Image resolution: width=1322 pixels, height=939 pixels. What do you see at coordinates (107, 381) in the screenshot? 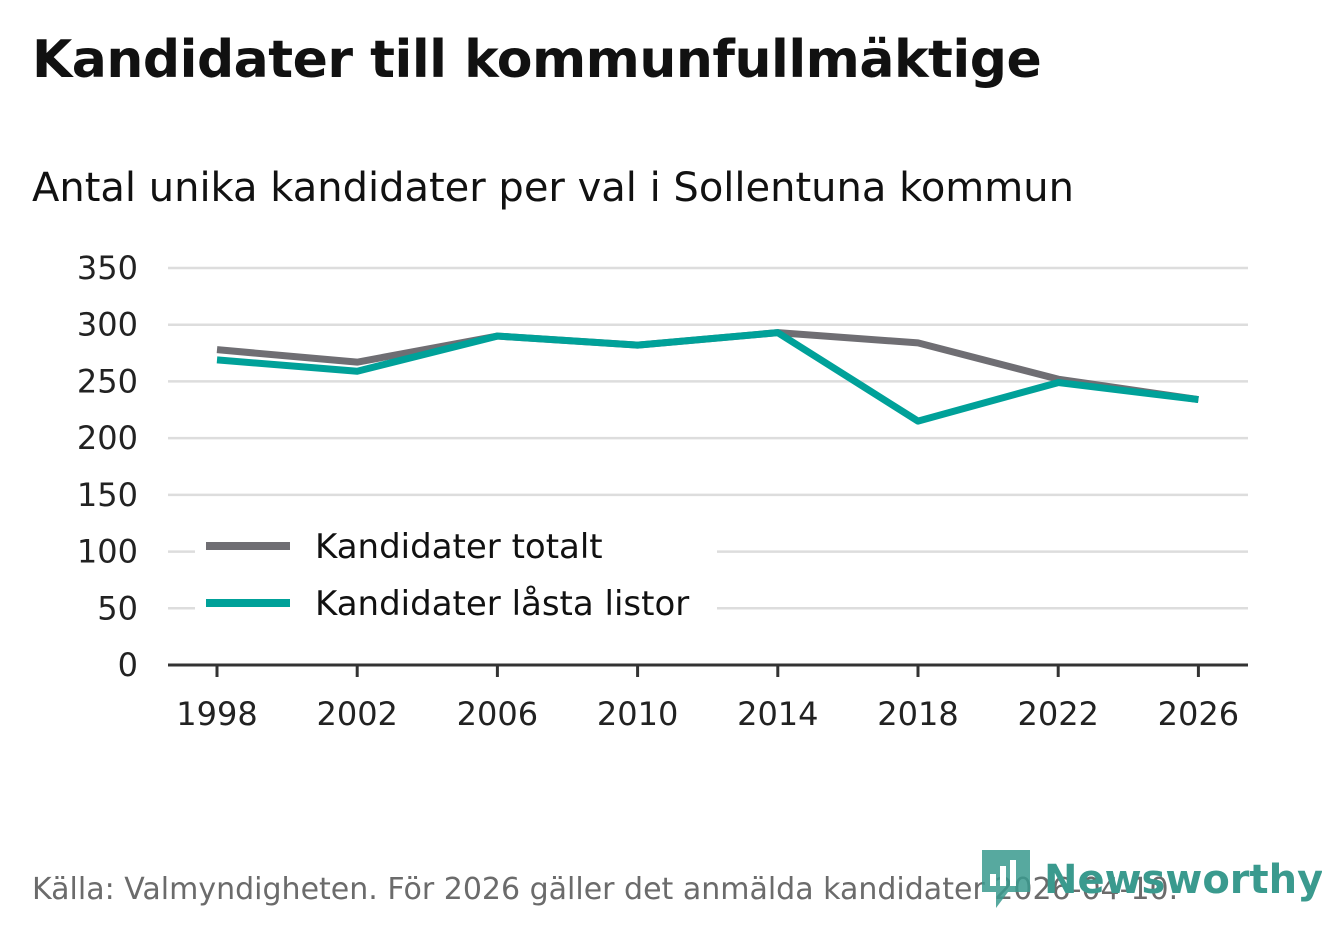
I see `y-tick-label: 250` at bounding box center [107, 381].